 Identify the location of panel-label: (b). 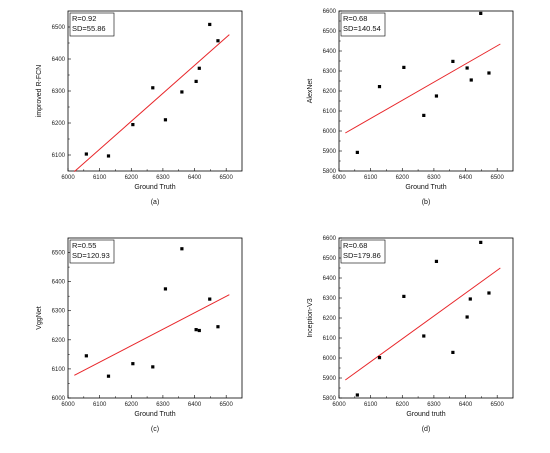
(426, 202).